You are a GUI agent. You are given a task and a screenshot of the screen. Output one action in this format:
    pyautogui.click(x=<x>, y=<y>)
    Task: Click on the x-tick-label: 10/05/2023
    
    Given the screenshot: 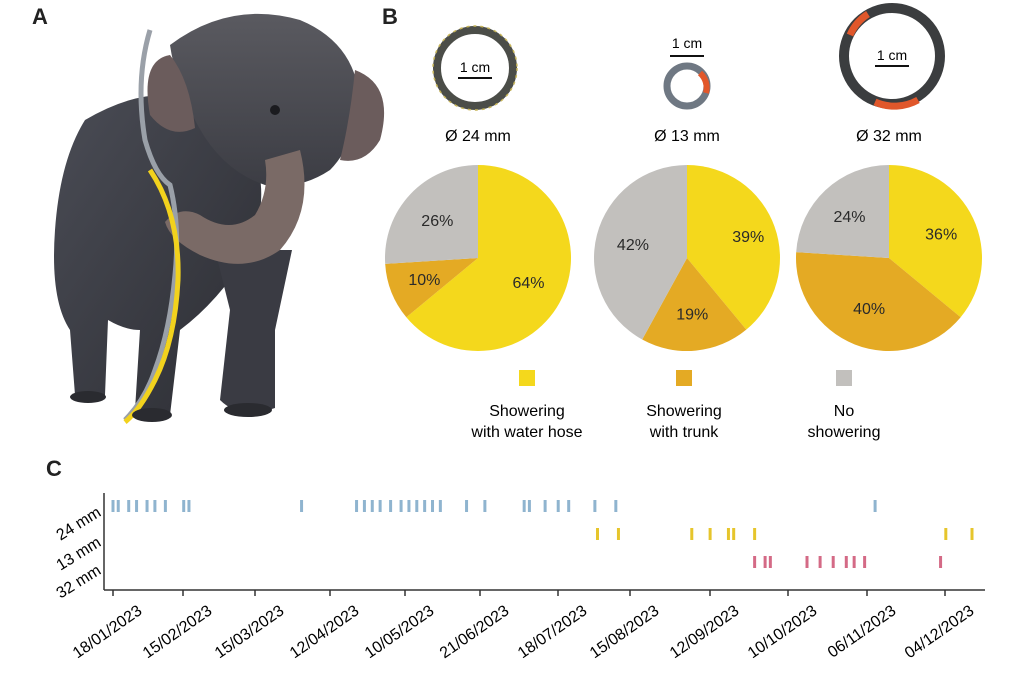 What is the action you would take?
    pyautogui.click(x=399, y=632)
    